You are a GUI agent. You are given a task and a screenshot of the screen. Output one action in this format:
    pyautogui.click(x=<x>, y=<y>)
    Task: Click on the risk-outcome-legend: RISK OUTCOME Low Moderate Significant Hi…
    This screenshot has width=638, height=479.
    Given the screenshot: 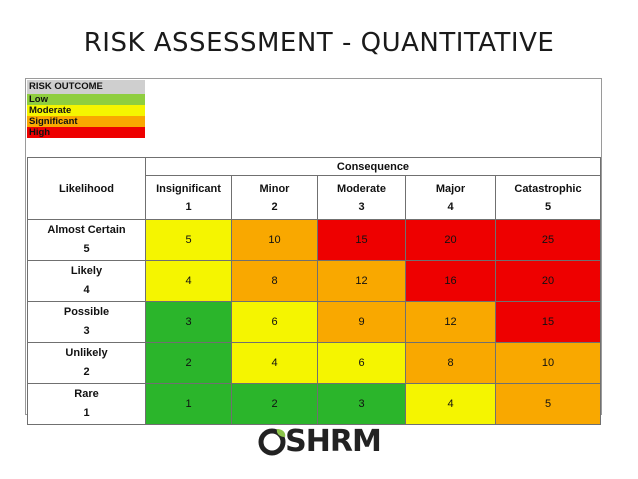 What is the action you would take?
    pyautogui.click(x=86, y=109)
    